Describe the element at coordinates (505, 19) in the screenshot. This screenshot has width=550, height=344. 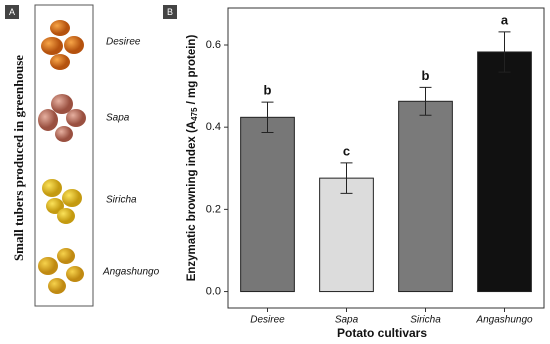
I see `significance-letter: a` at that location.